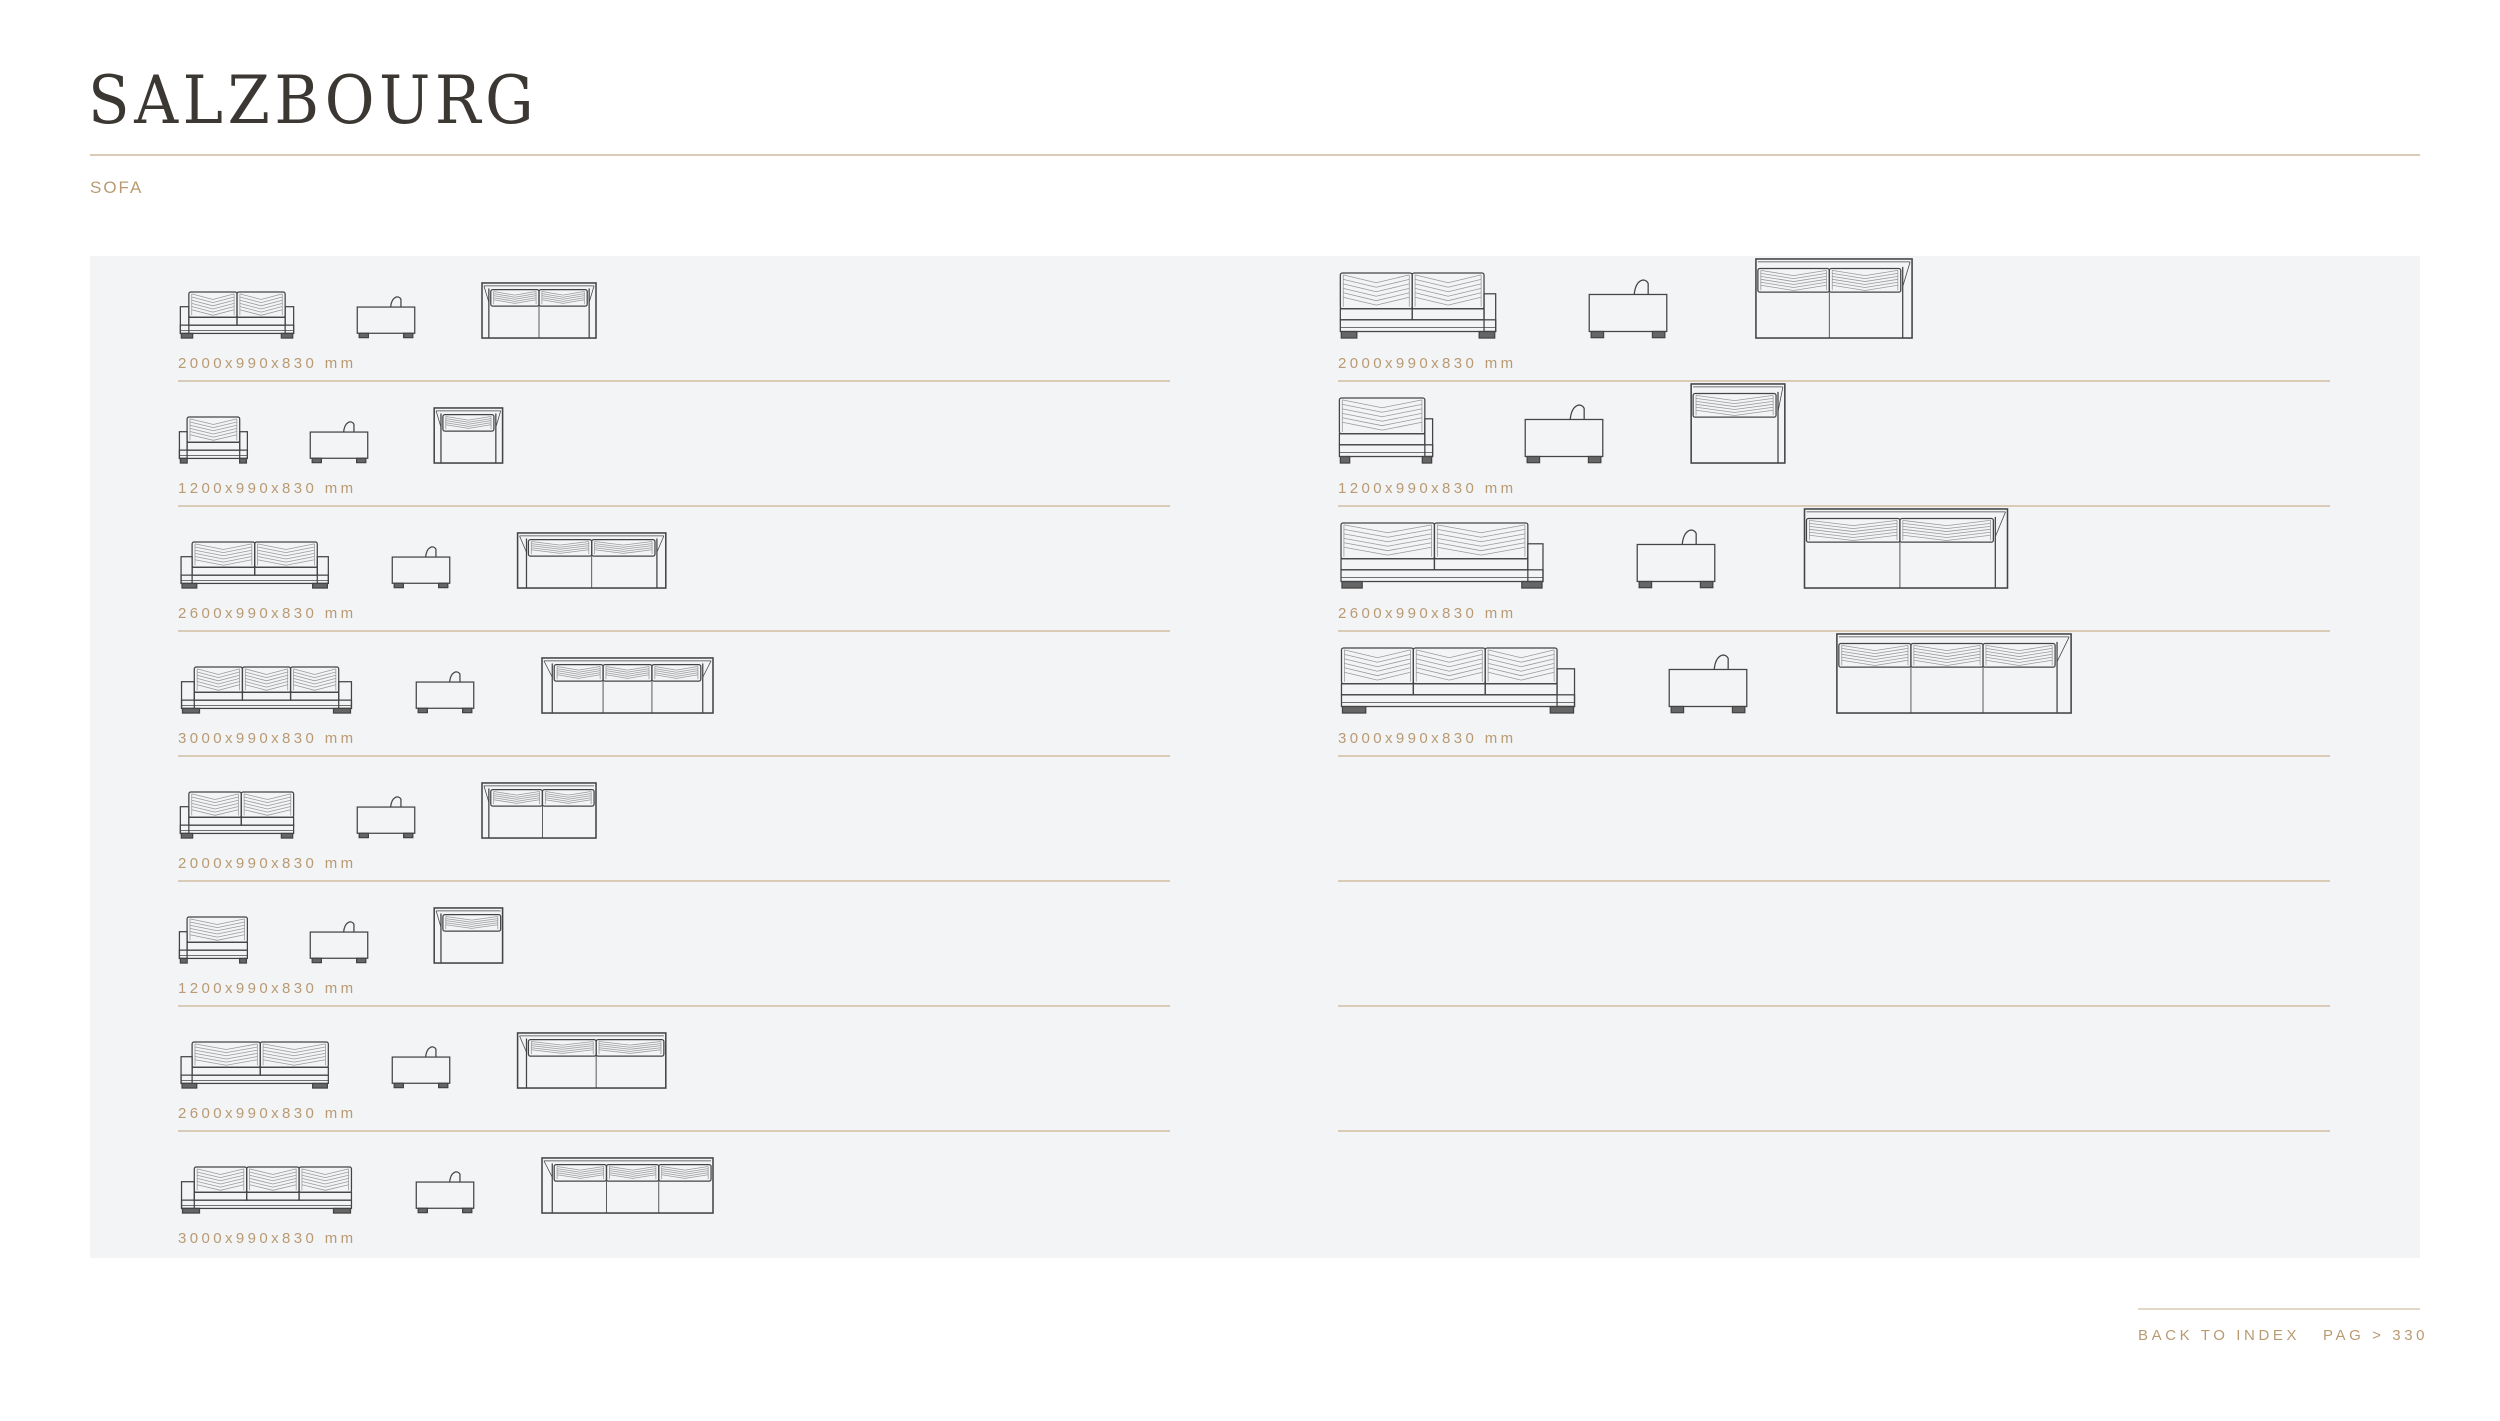 Image resolution: width=2500 pixels, height=1421 pixels. I want to click on page-title: SALZBOURG, so click(313, 100).